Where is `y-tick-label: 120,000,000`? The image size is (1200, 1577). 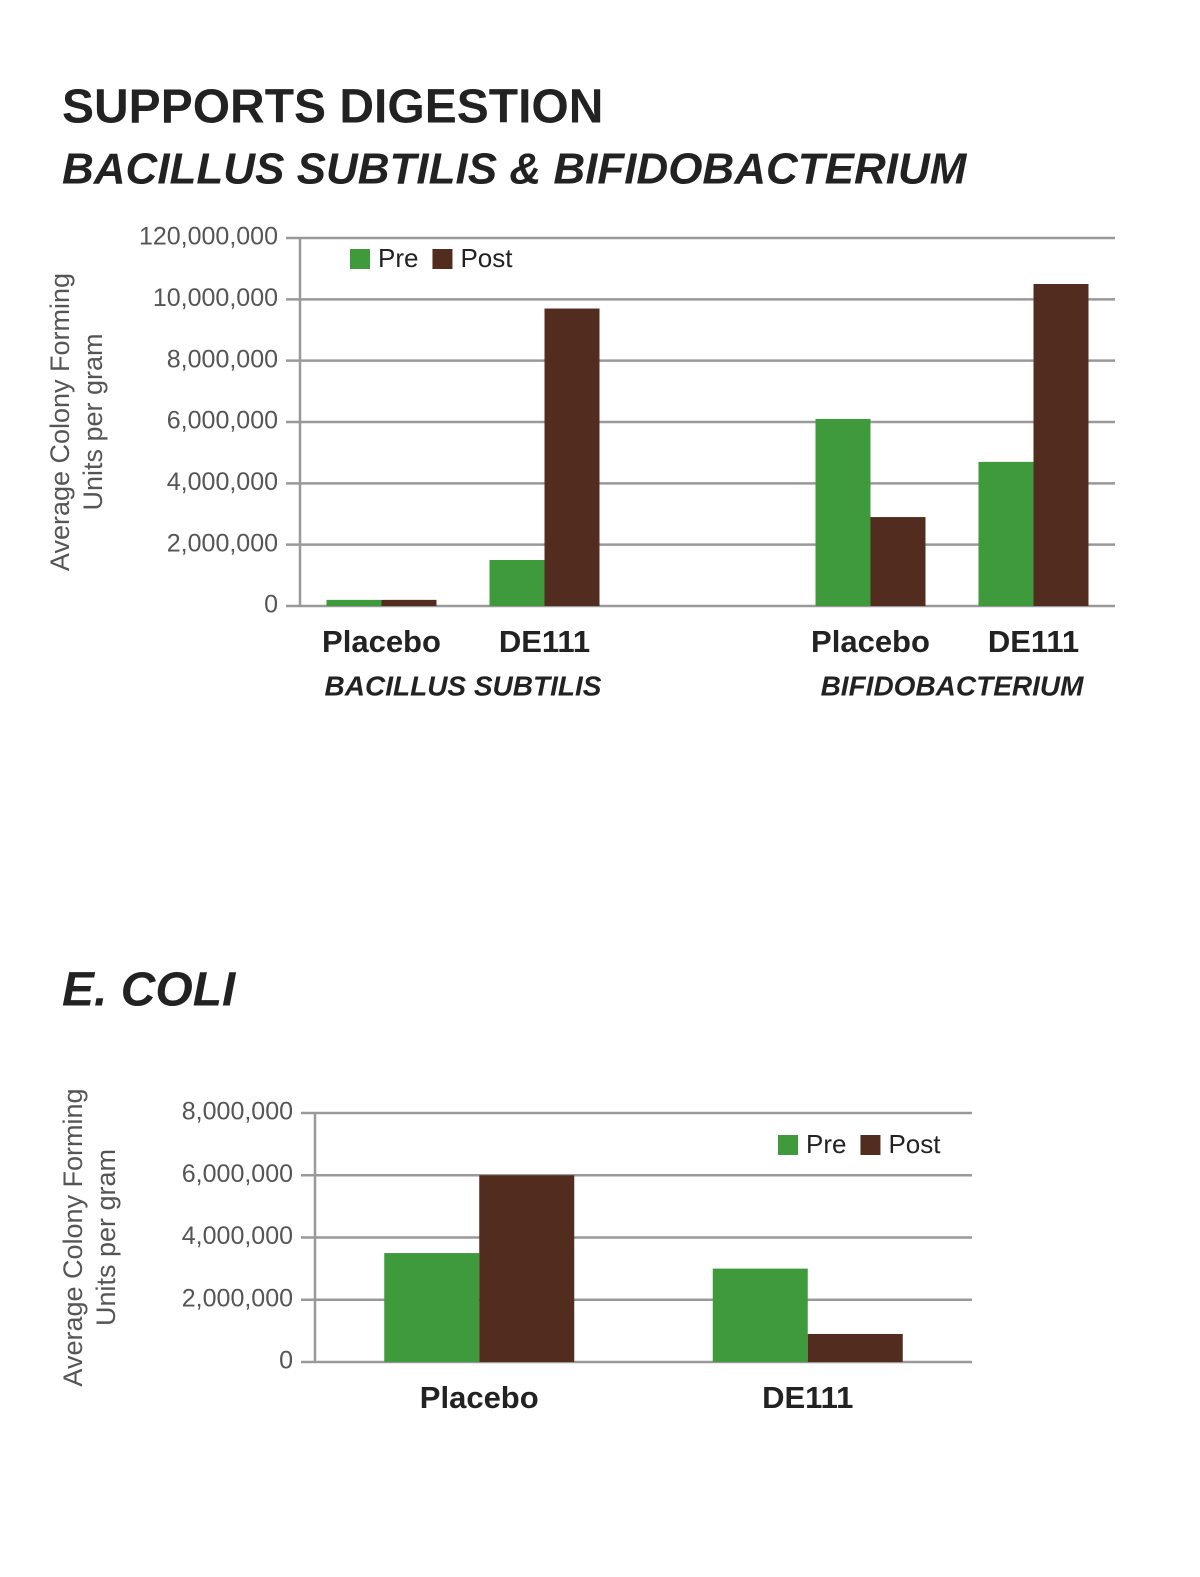
y-tick-label: 120,000,000 is located at coordinates (208, 237).